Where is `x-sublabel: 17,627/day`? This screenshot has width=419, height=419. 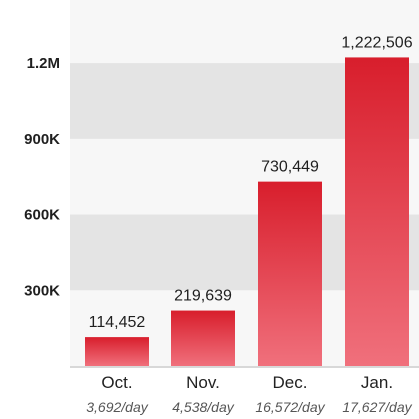 x-sublabel: 17,627/day is located at coordinates (377, 407).